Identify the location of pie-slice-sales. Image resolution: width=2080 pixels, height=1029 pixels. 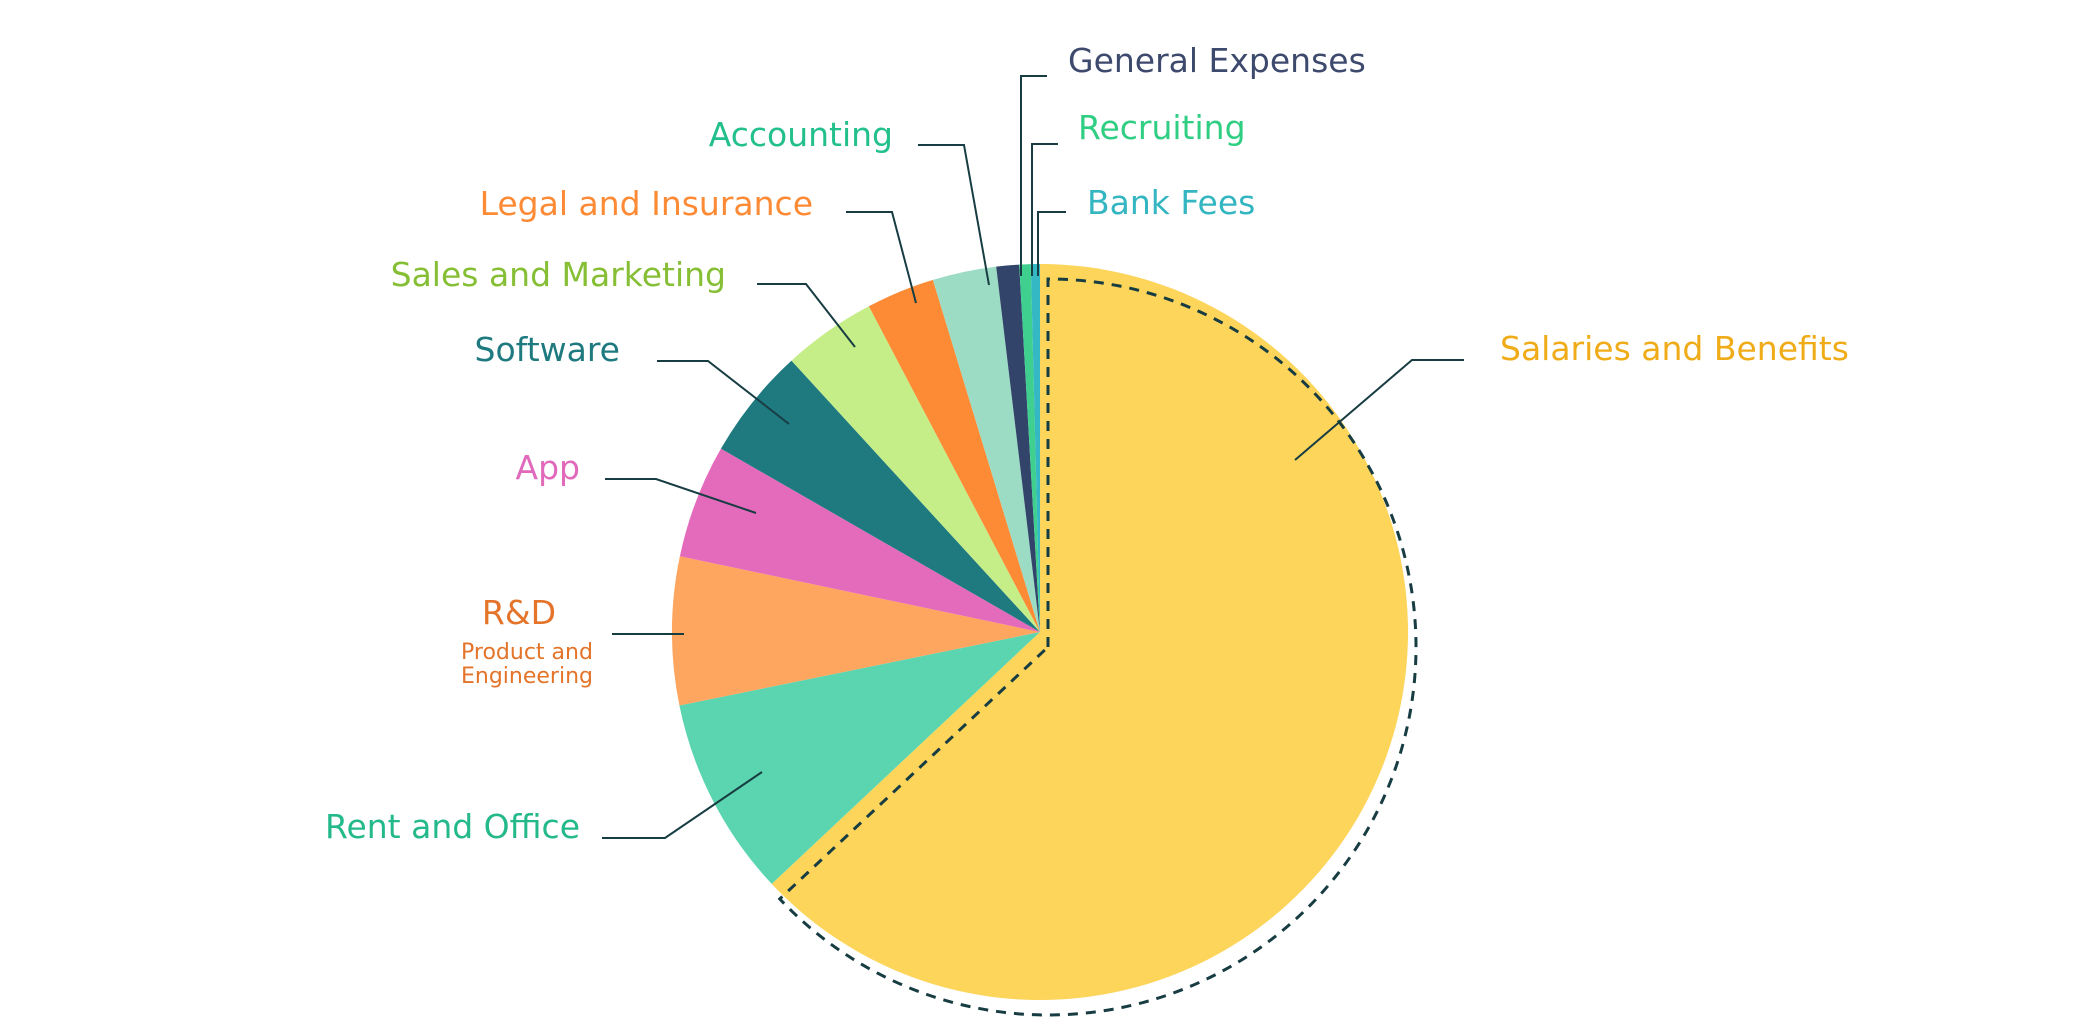
(915, 469).